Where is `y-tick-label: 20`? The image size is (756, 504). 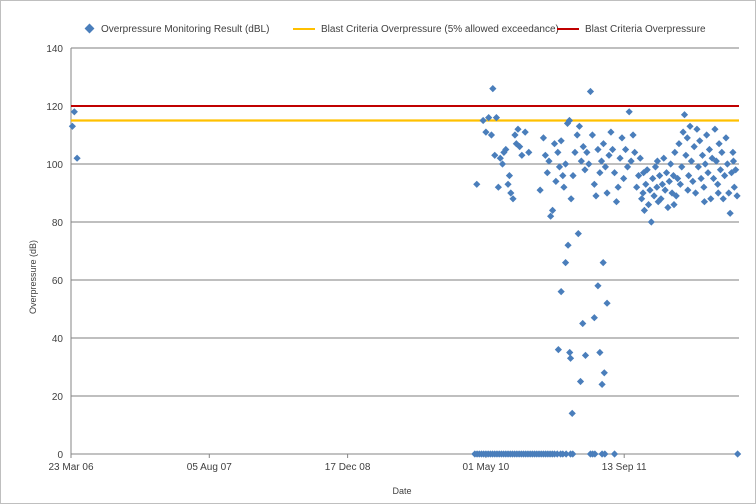 y-tick-label: 20 is located at coordinates (58, 397).